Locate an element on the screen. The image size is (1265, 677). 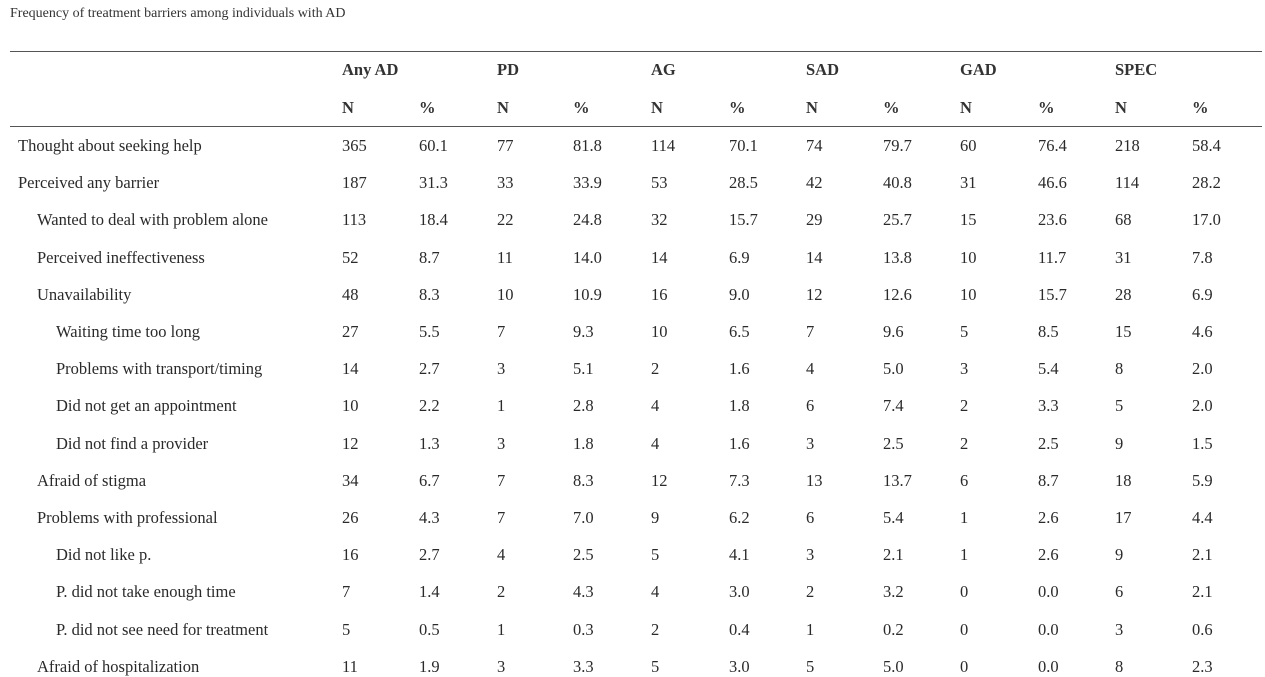
pct-cell: 76.4 is located at coordinates (1052, 145).